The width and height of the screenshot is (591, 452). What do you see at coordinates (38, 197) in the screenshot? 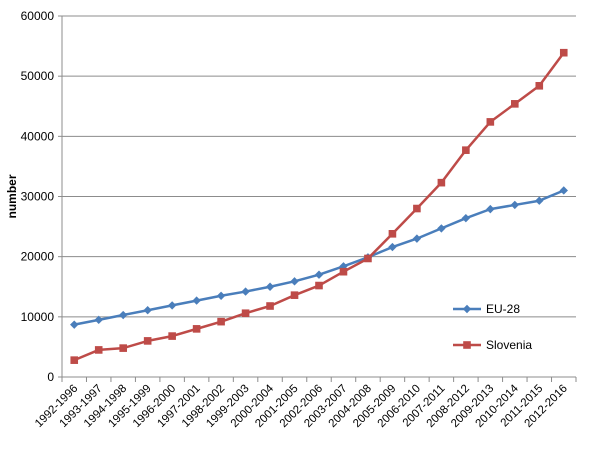
I see `y-tick-label: 30000` at bounding box center [38, 197].